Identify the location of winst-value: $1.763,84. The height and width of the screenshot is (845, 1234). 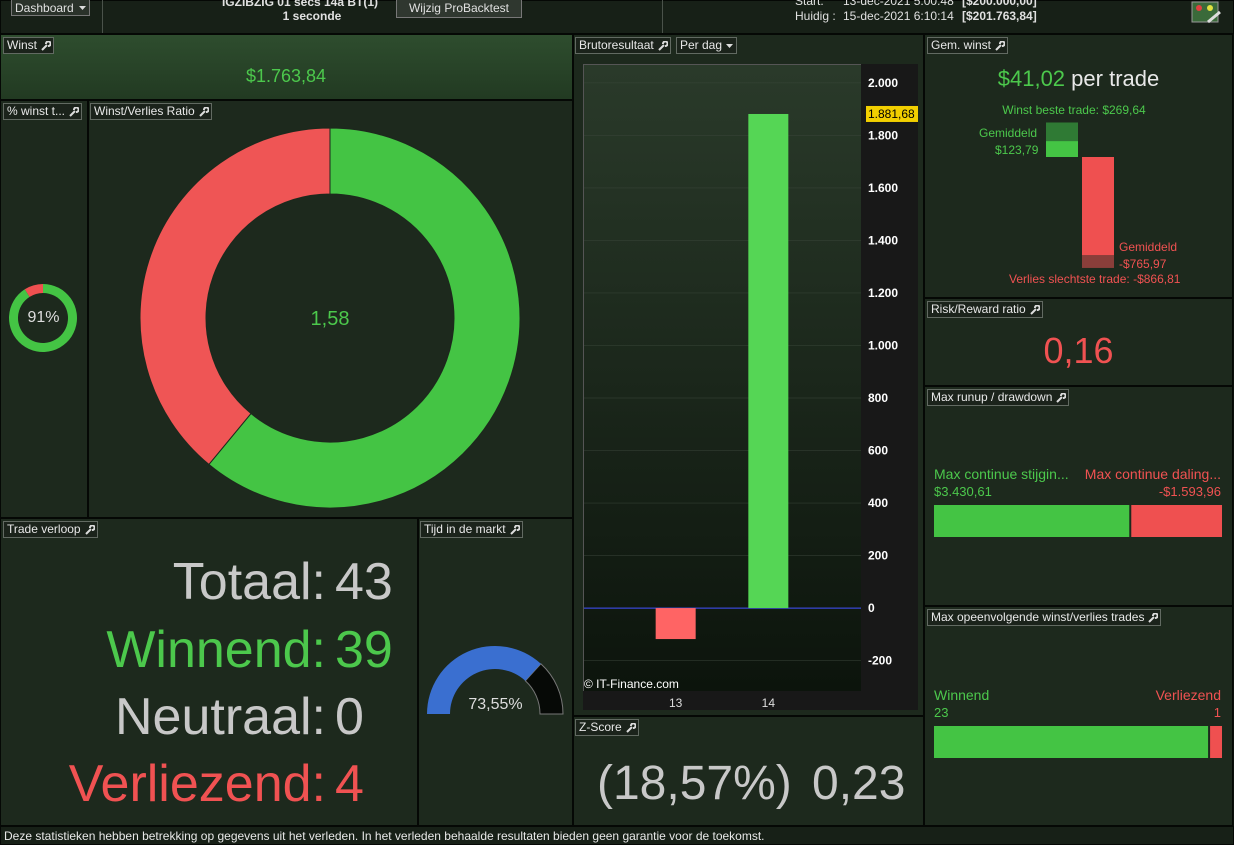
(286, 76).